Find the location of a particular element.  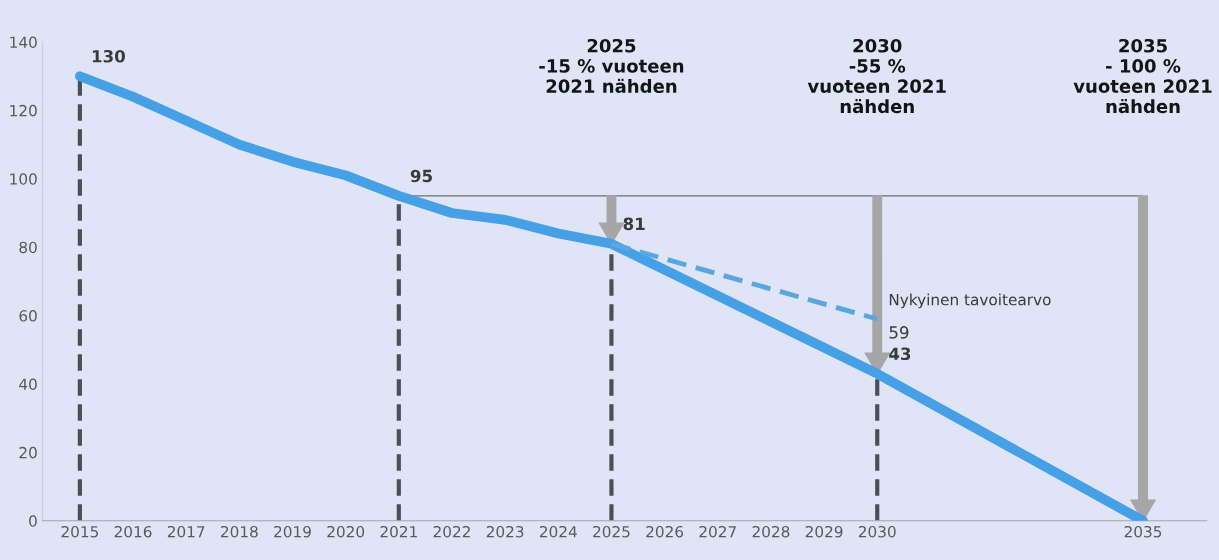

x-tick-label: 2024 is located at coordinates (558, 531).